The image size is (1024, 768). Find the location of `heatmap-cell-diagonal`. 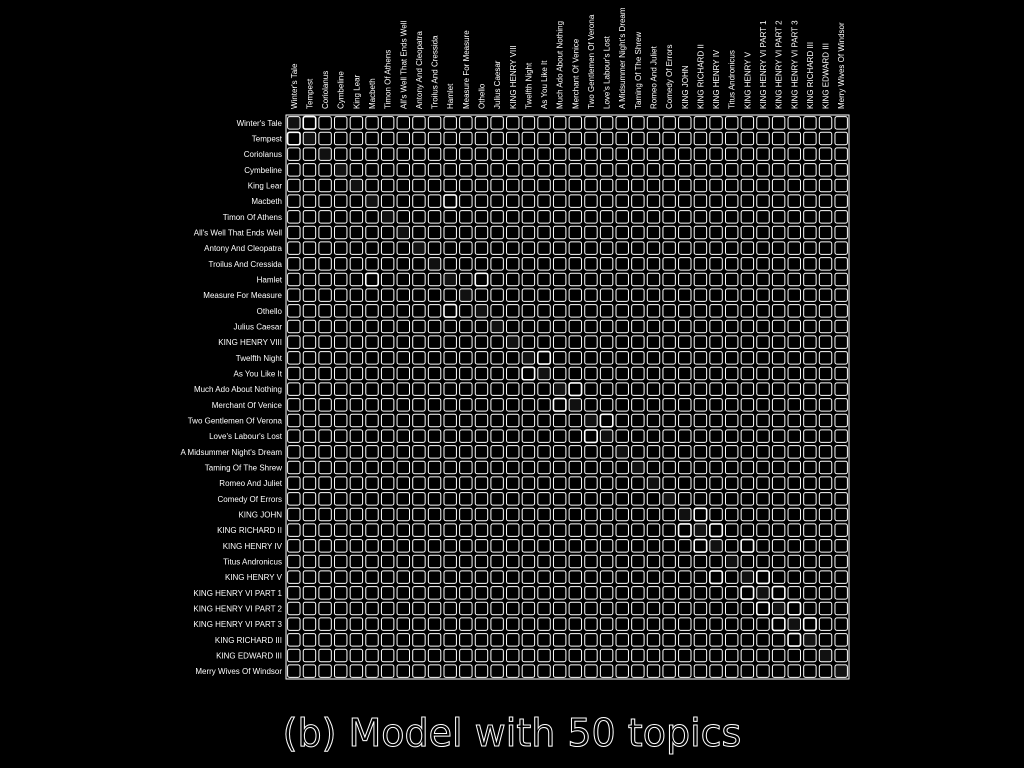

heatmap-cell-diagonal is located at coordinates (528, 358).